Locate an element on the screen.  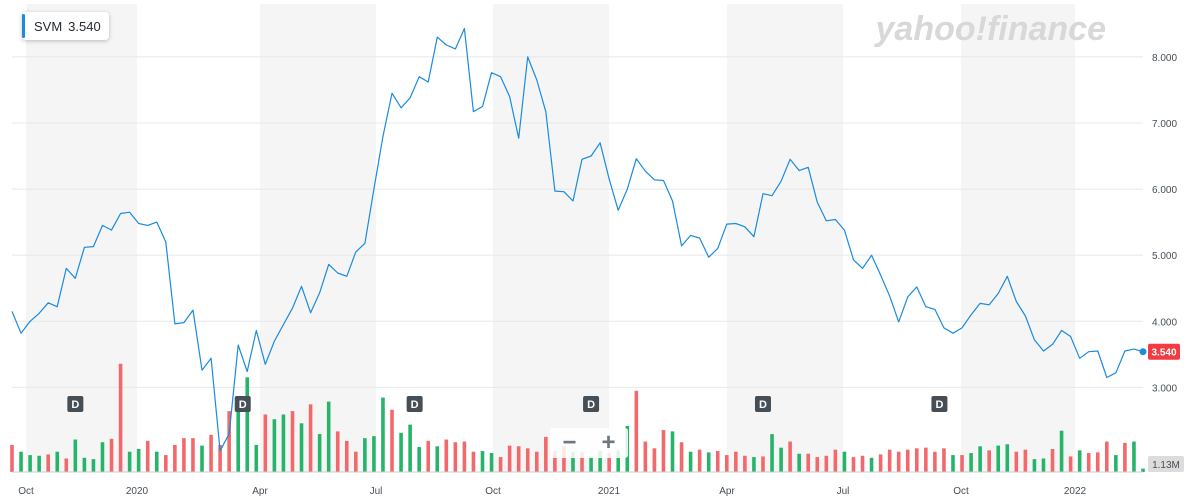
last-value-label: 3.540 is located at coordinates (1163, 353).